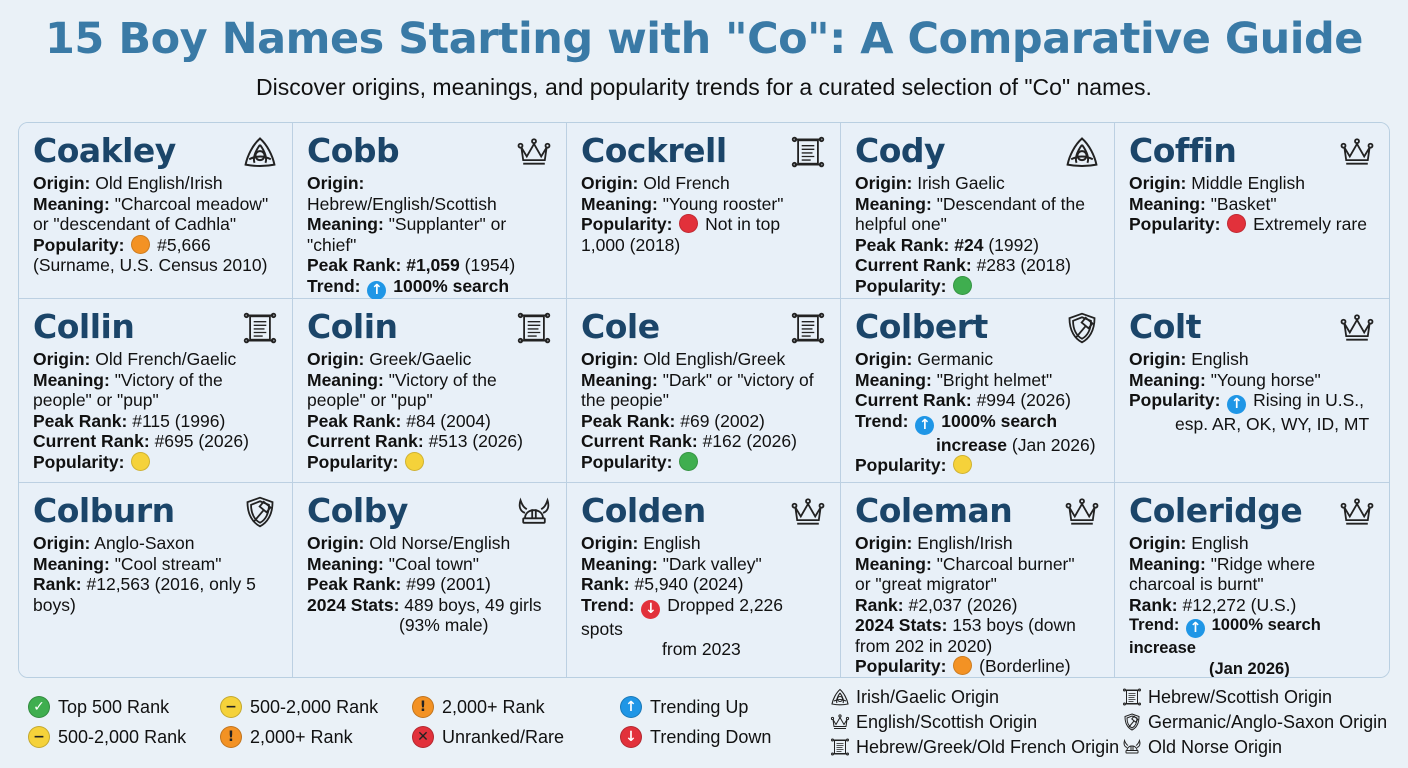  Describe the element at coordinates (493, 707) in the screenshot. I see `legend-label: 2,000+ Rank` at that location.